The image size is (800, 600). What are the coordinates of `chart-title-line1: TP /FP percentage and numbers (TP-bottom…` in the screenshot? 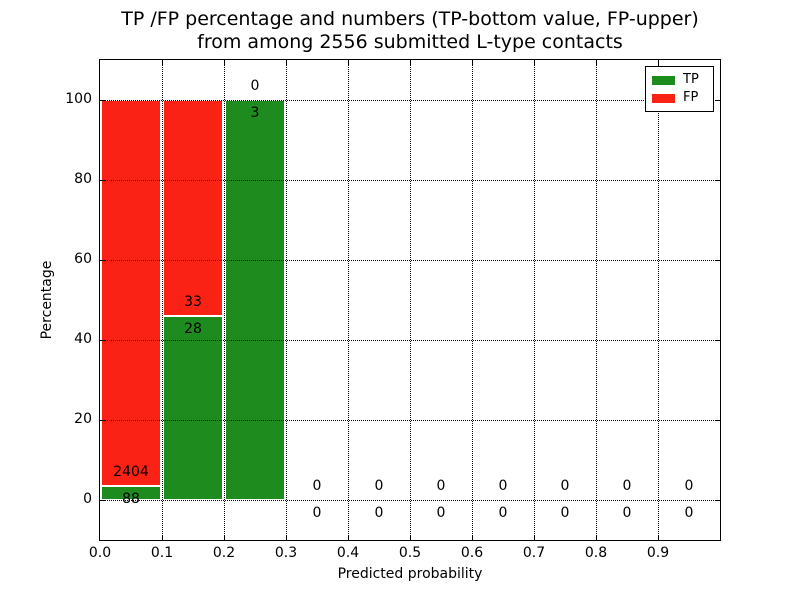 It's located at (410, 19).